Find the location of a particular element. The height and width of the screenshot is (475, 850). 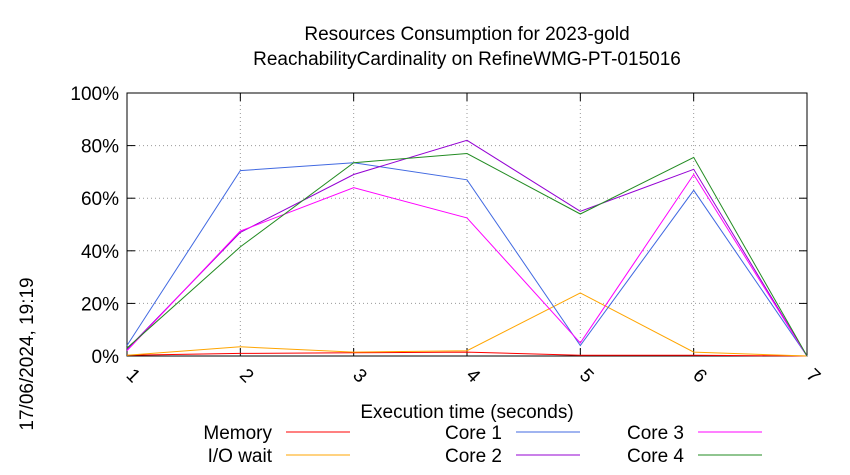

y-tick-label: 40% is located at coordinates (100, 252).